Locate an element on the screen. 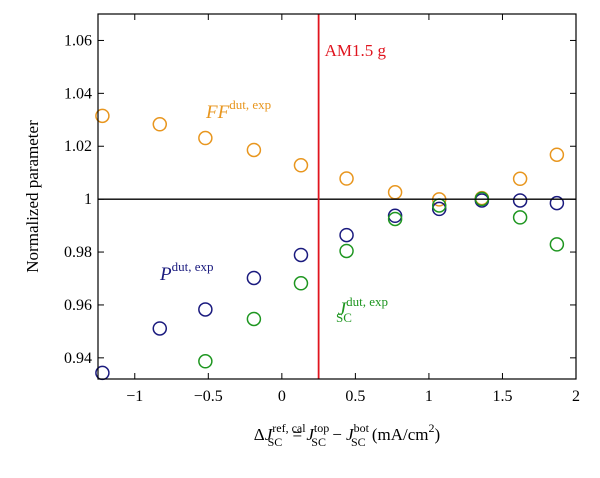 The width and height of the screenshot is (600, 478). x-tick-label: 1 is located at coordinates (429, 396).